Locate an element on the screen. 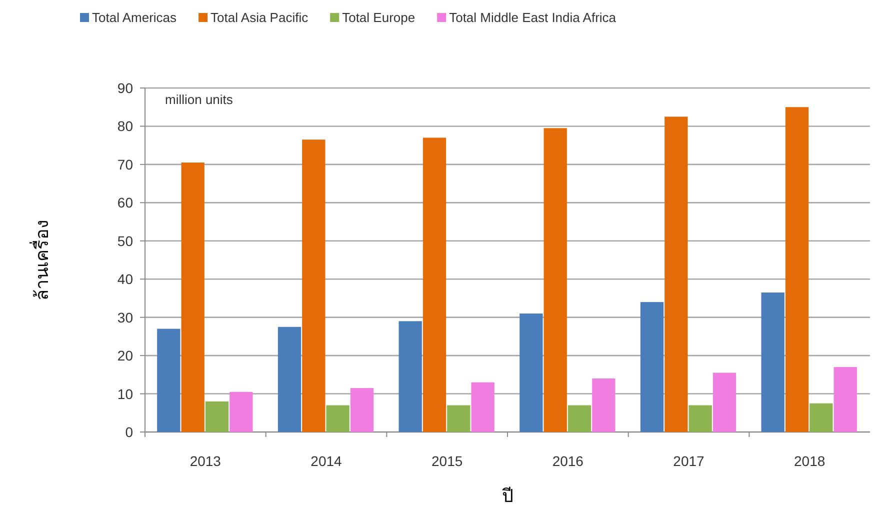 This screenshot has height=516, width=885. y-tick-label: 40 is located at coordinates (125, 279).